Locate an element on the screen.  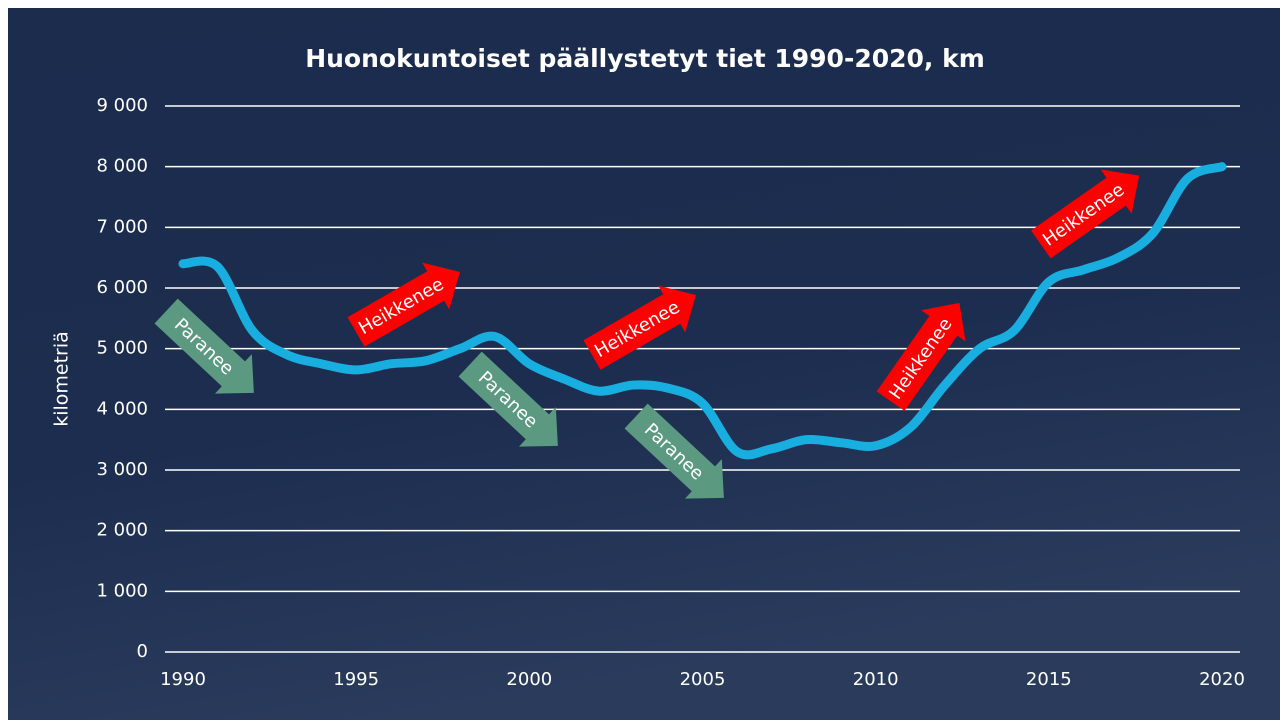
x-tick-label: 1995 is located at coordinates (356, 679).